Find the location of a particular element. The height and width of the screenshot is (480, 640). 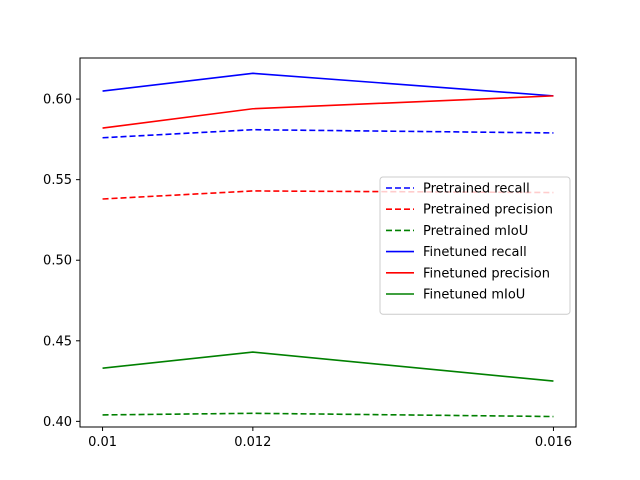

series-line-finetuned-recall is located at coordinates (328, 84).